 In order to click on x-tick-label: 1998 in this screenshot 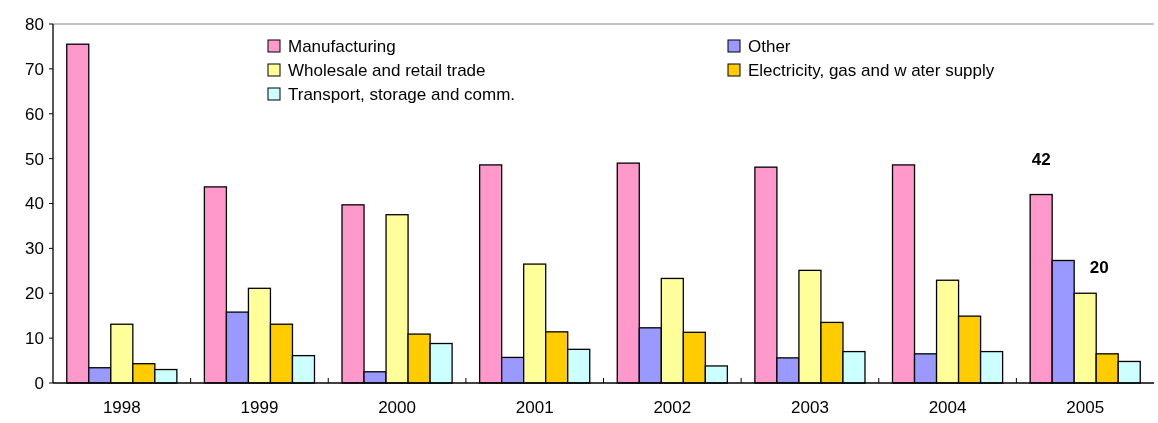, I will do `click(121, 407)`.